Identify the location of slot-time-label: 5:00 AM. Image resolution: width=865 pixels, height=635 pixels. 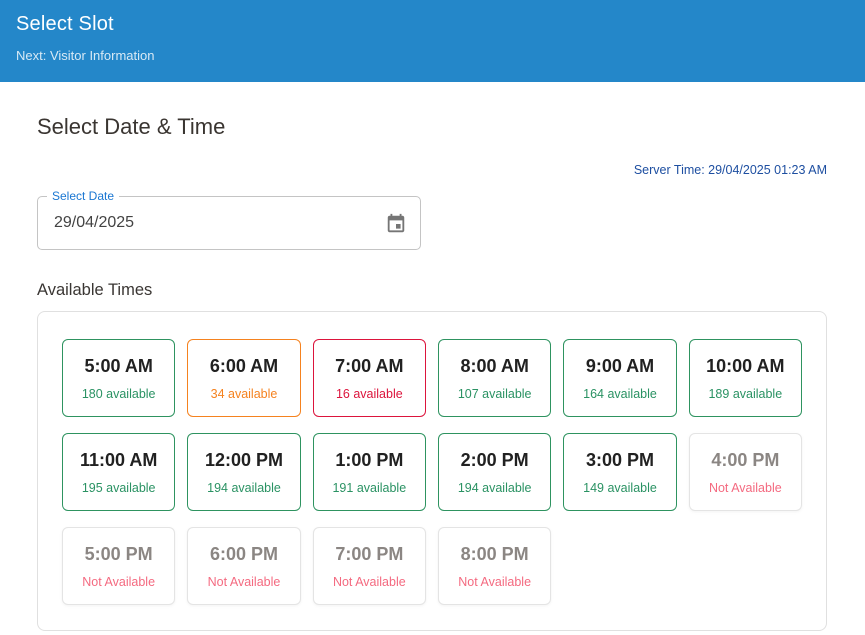
(118, 365).